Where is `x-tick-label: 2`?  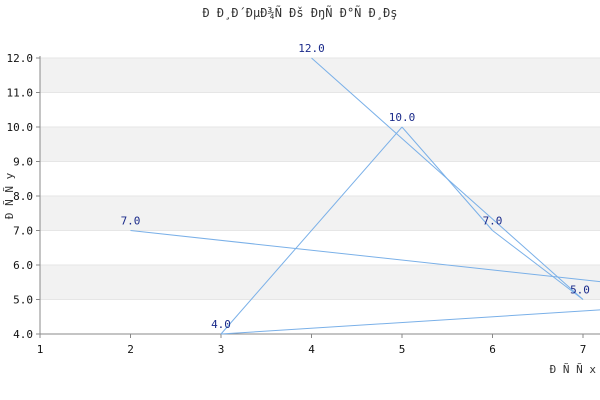
x-tick-label: 2 is located at coordinates (130, 349).